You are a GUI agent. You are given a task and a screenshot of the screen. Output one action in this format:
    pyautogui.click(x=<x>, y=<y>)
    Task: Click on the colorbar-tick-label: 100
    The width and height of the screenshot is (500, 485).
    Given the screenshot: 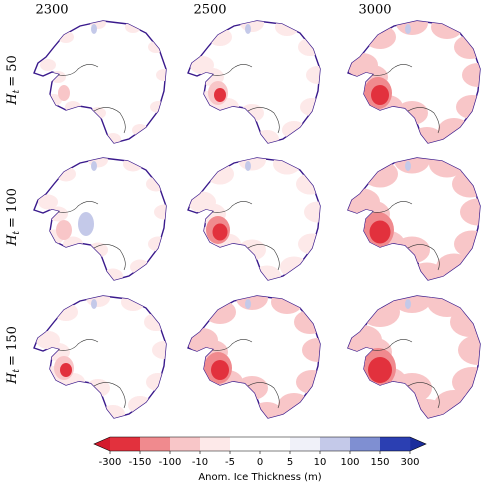 What is the action you would take?
    pyautogui.click(x=349, y=462)
    